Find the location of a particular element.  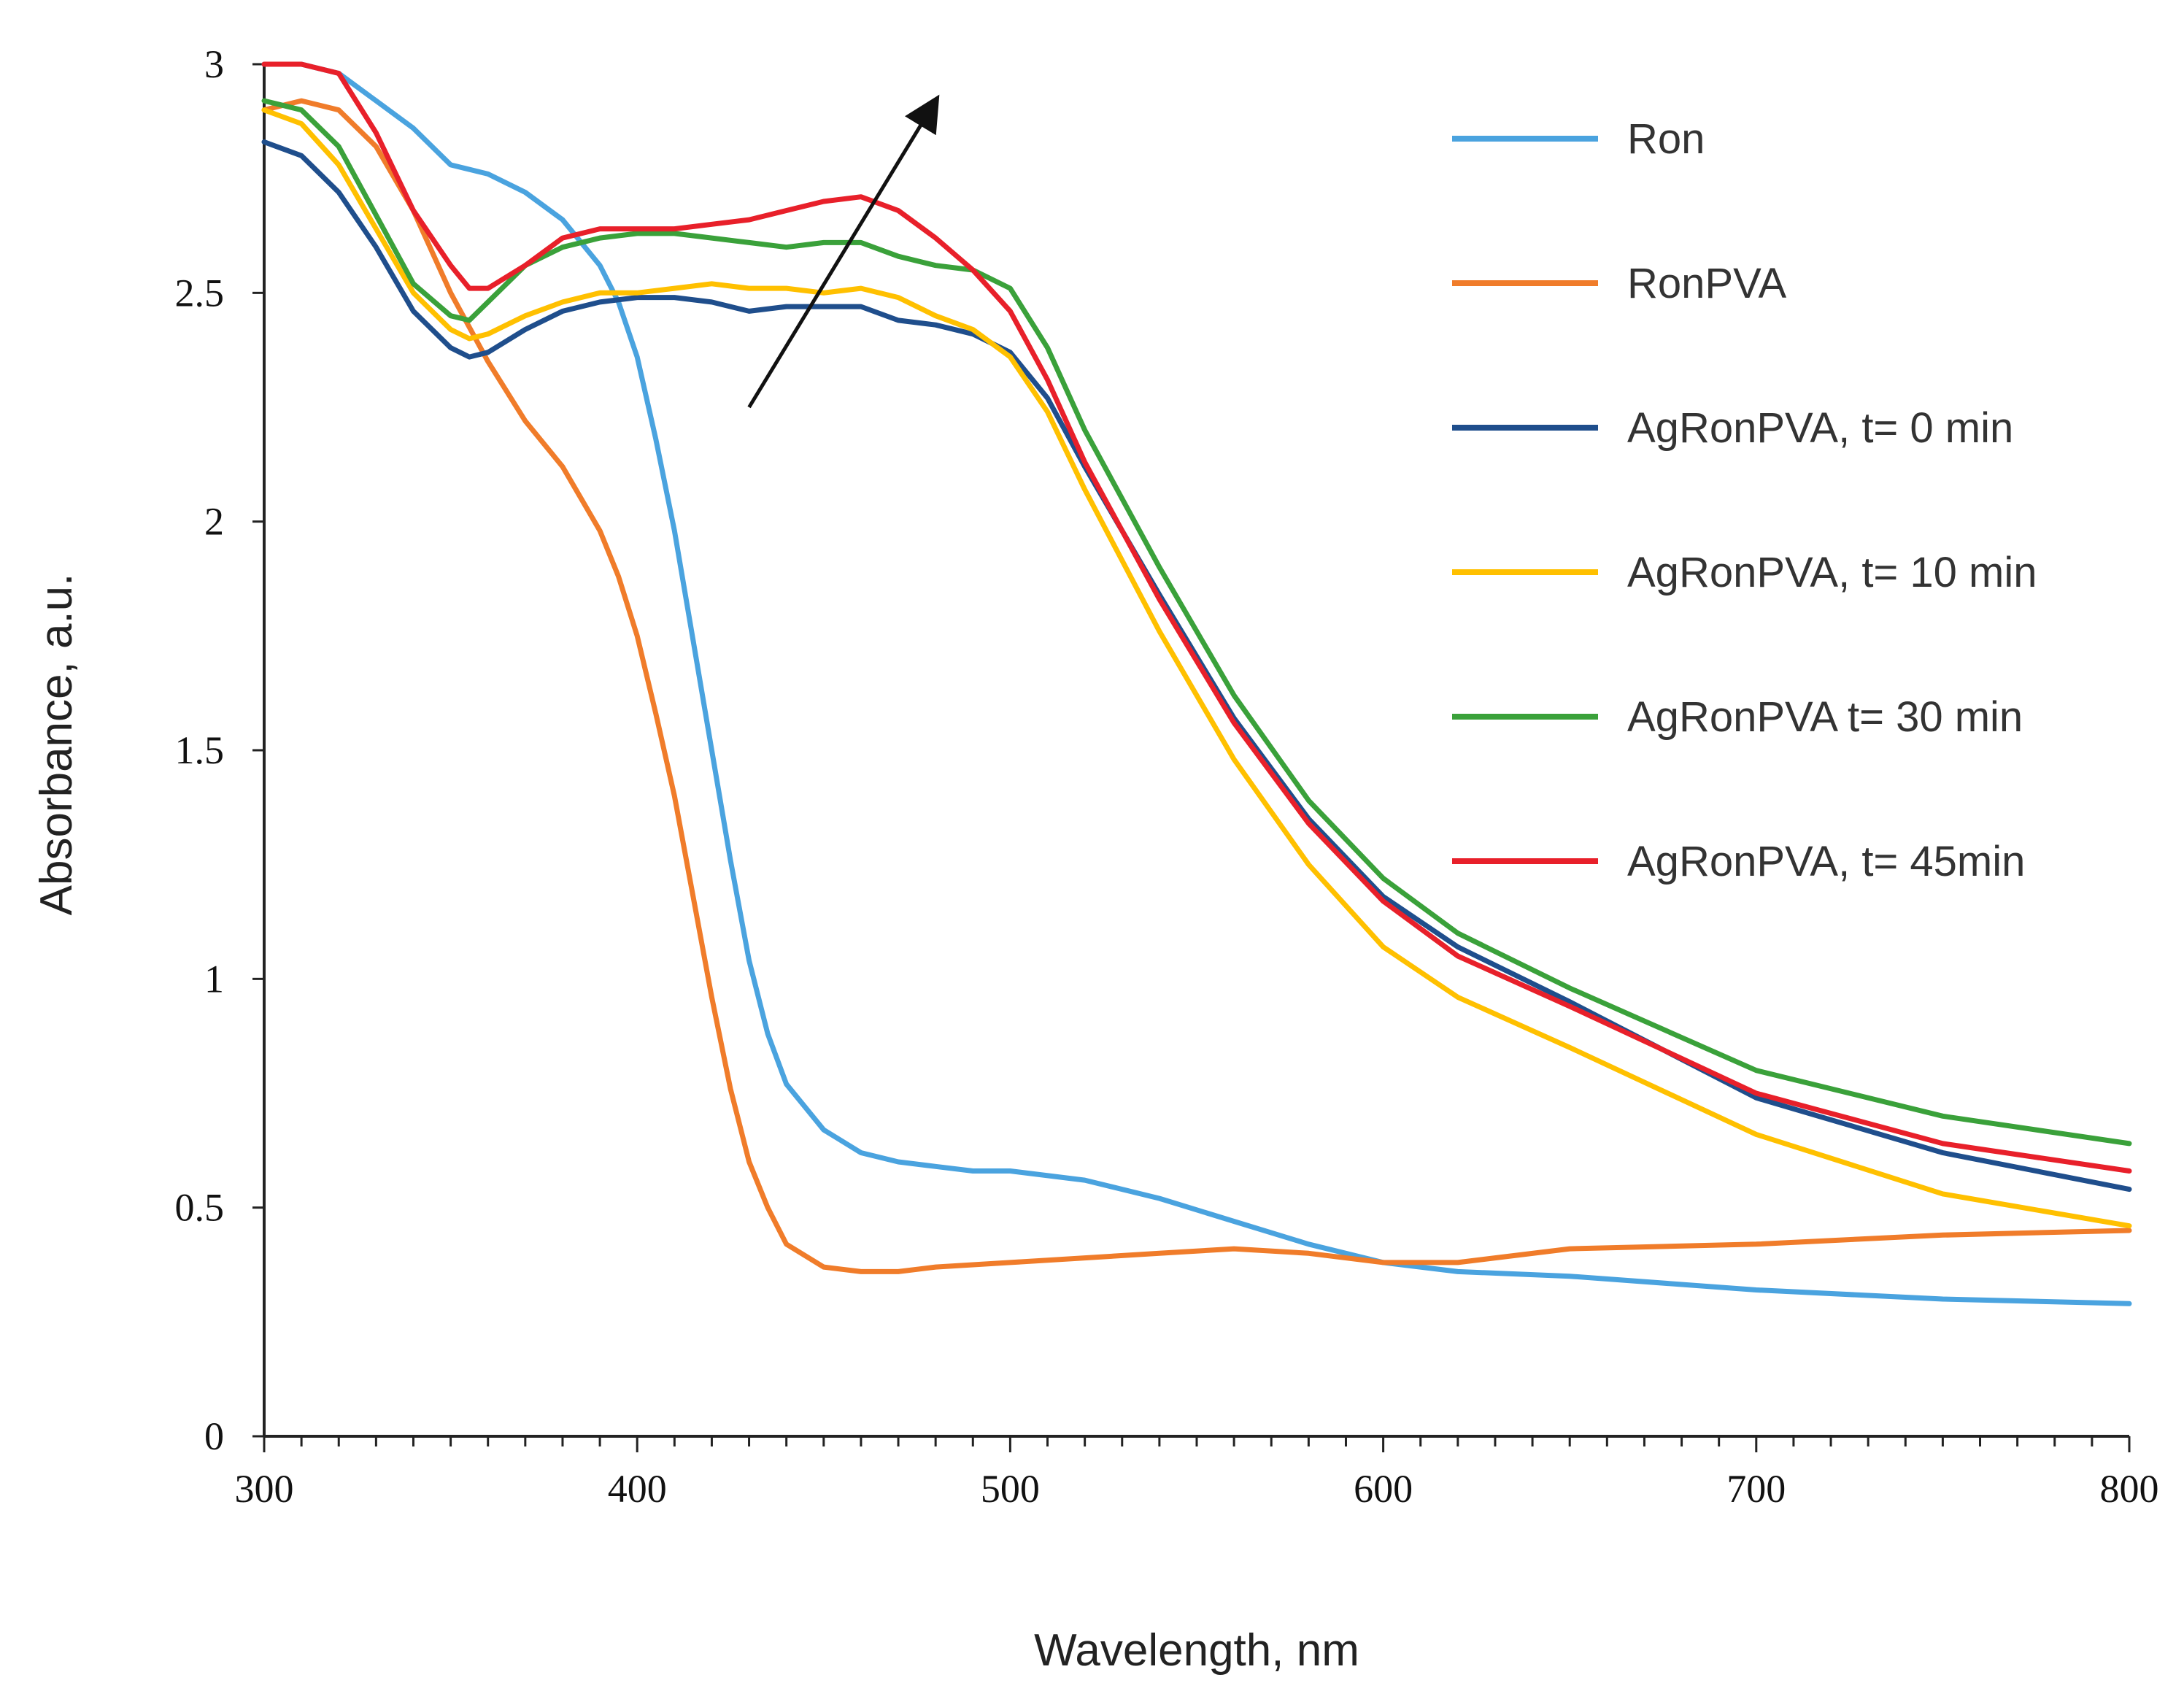

y-axis-title: Absorbance, a.u. is located at coordinates (56, 745).